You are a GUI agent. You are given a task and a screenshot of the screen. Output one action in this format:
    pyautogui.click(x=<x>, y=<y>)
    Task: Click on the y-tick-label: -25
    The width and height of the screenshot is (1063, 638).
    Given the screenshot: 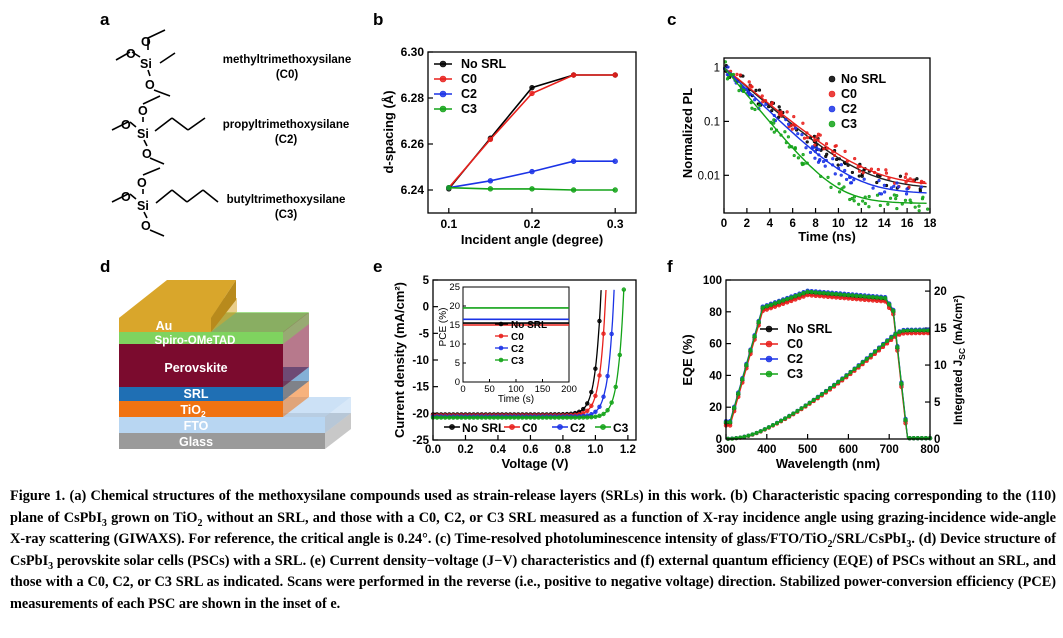 What is the action you would take?
    pyautogui.click(x=420, y=441)
    